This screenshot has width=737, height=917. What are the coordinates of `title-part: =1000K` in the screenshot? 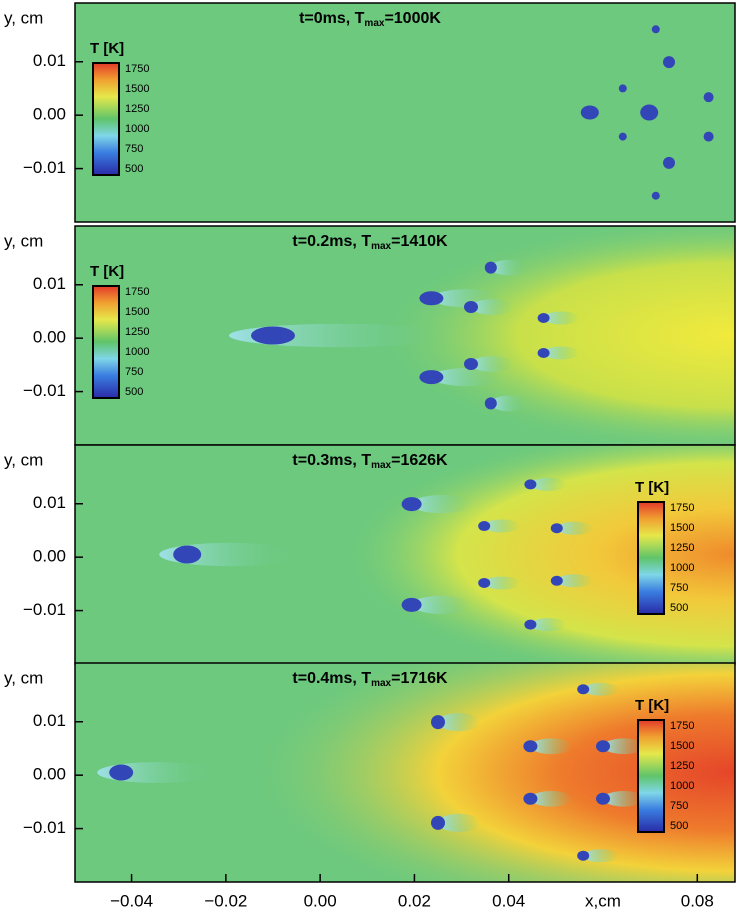 It's located at (412, 18).